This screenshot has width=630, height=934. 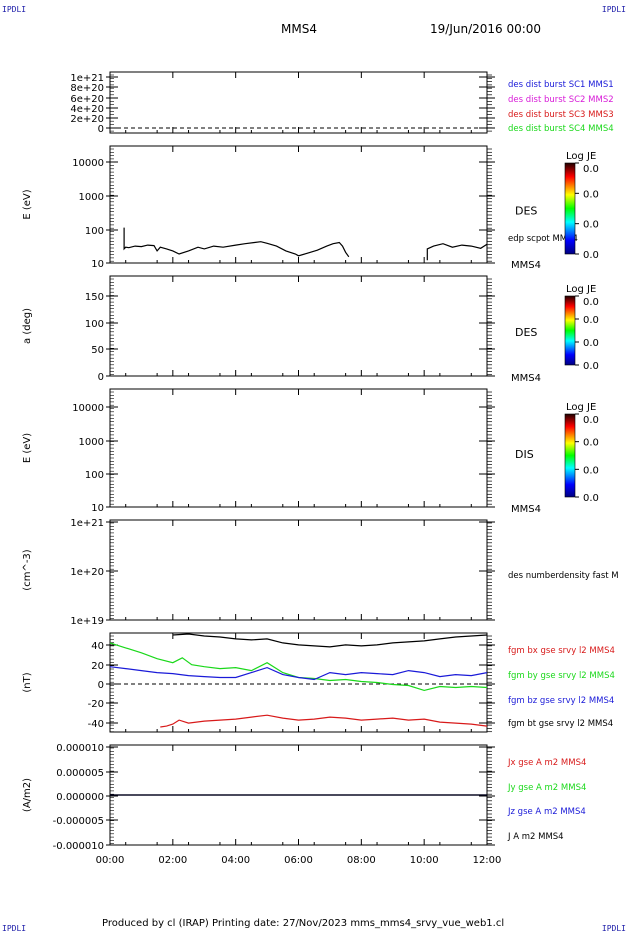 What do you see at coordinates (88, 408) in the screenshot?
I see `p4-y-tick-label: 10000` at bounding box center [88, 408].